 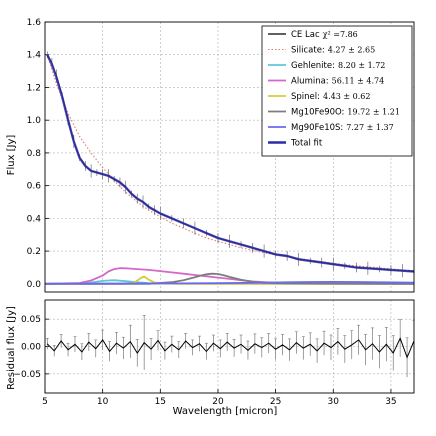 I want to click on legend-label-ce_lac: CE Lac χ² =7.86, so click(x=324, y=35).